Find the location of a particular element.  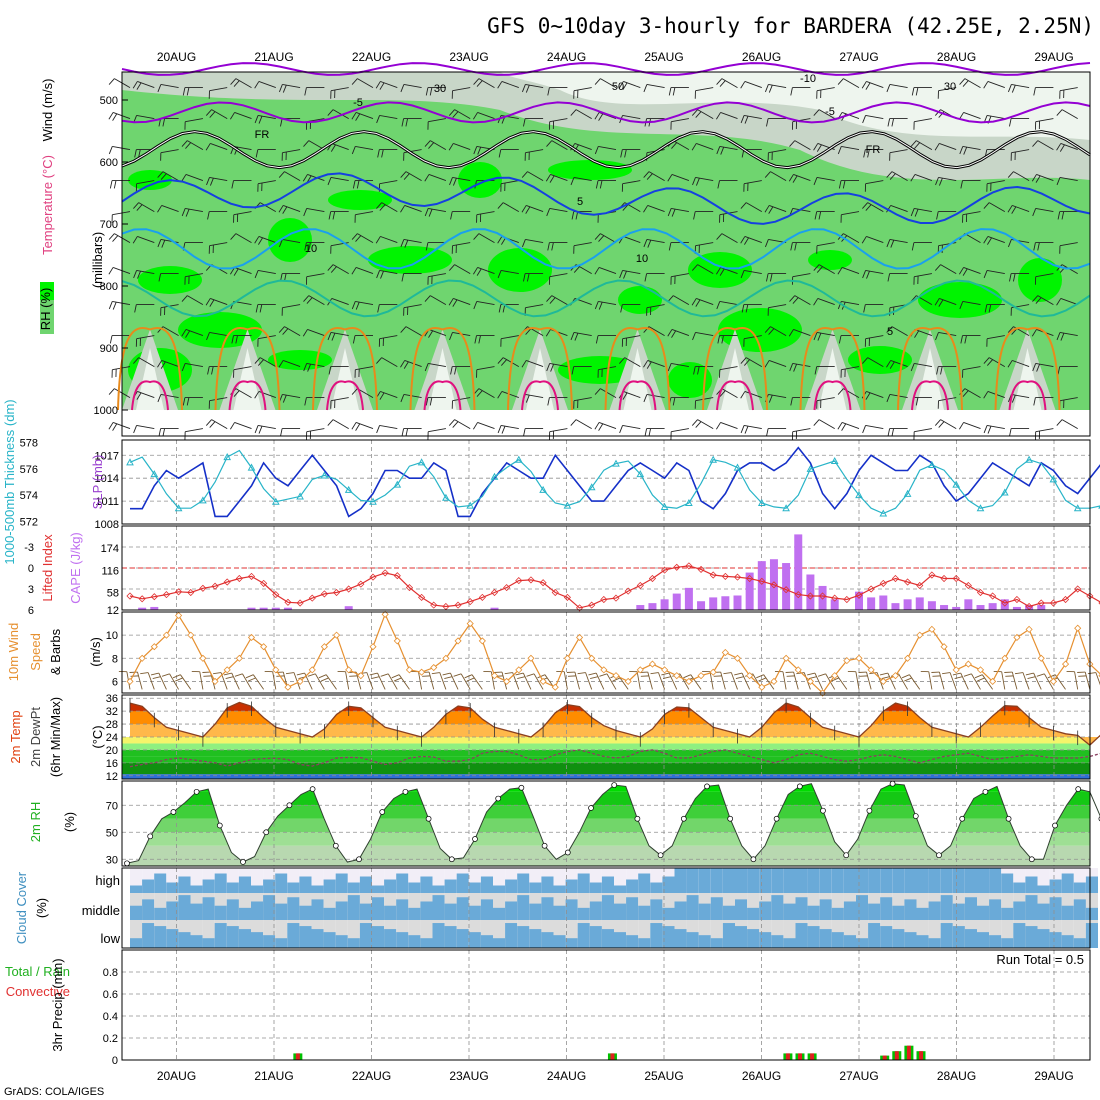

y-tick-right: 12 is located at coordinates (113, 611).